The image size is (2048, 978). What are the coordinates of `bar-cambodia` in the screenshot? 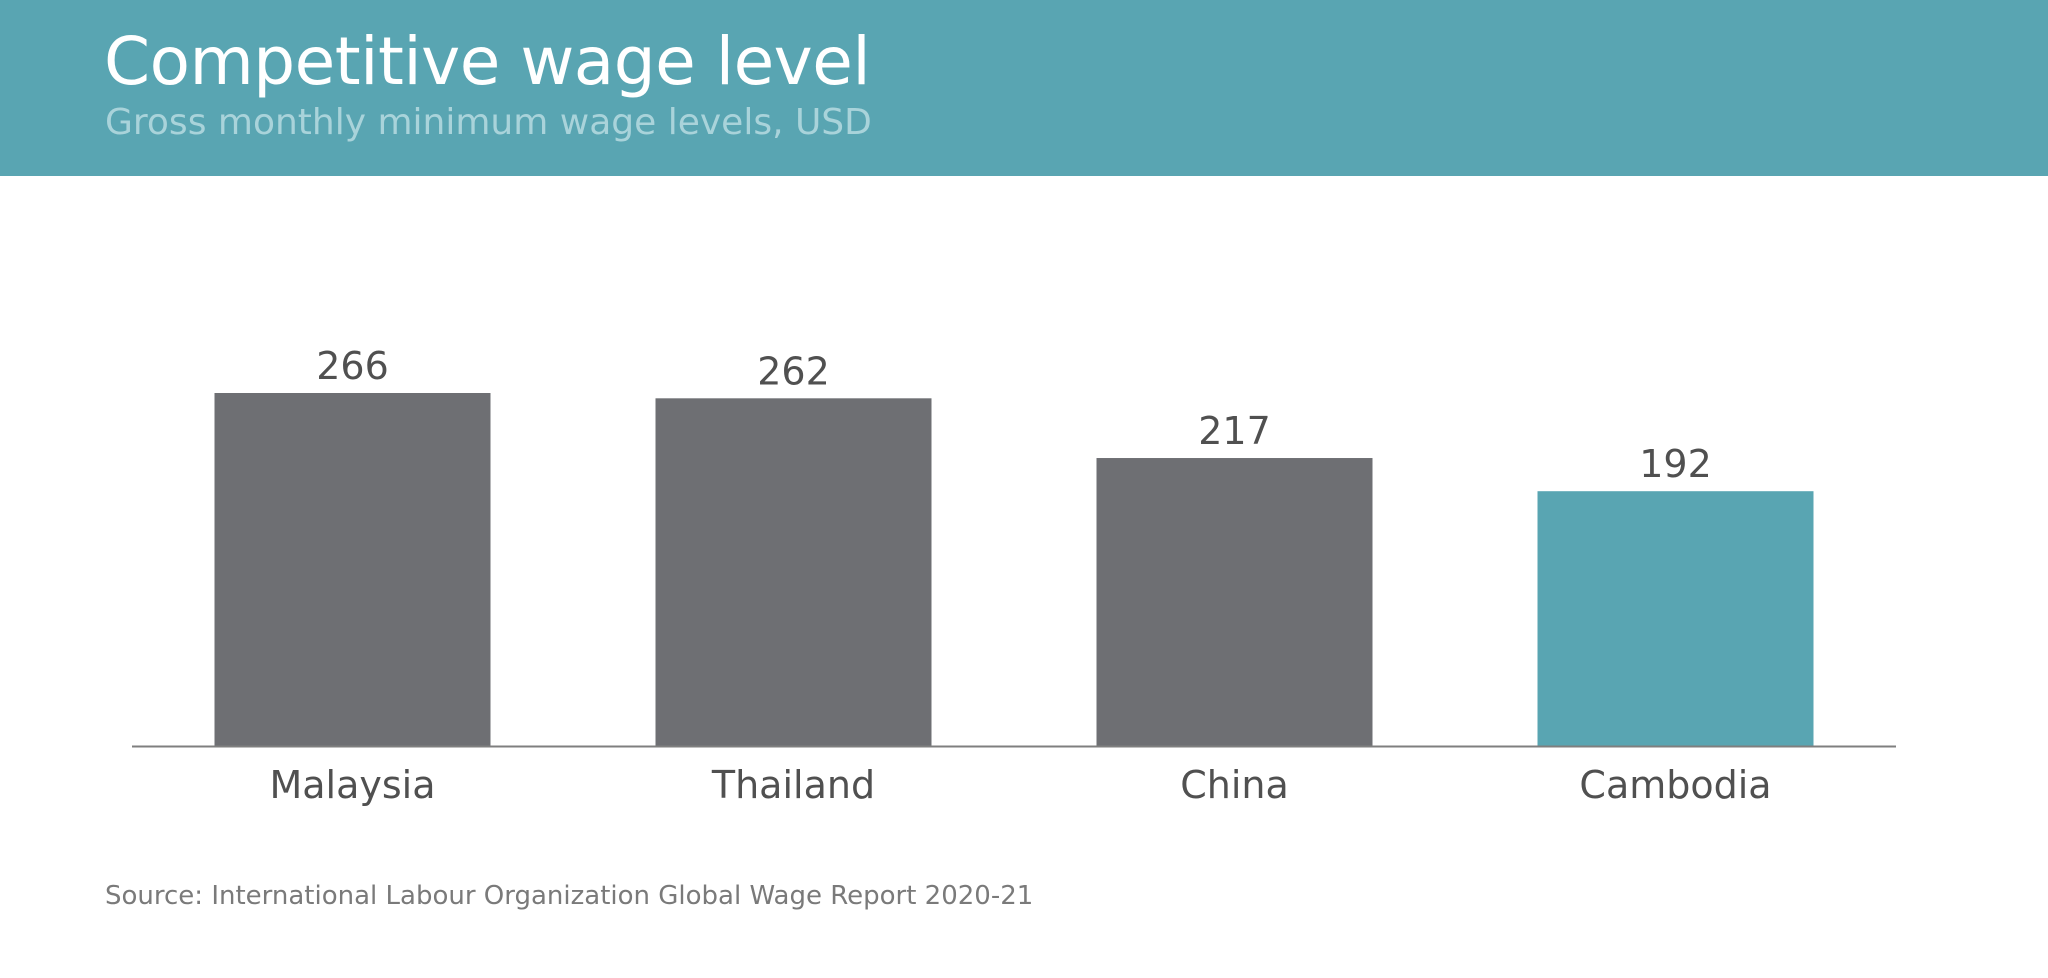 It's located at (1675, 618).